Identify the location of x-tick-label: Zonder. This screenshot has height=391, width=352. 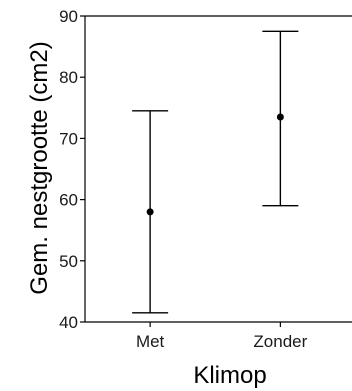
(280, 341).